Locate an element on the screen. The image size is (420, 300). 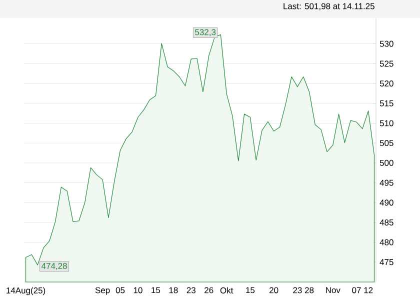
x-tick-label: 07 is located at coordinates (356, 290).